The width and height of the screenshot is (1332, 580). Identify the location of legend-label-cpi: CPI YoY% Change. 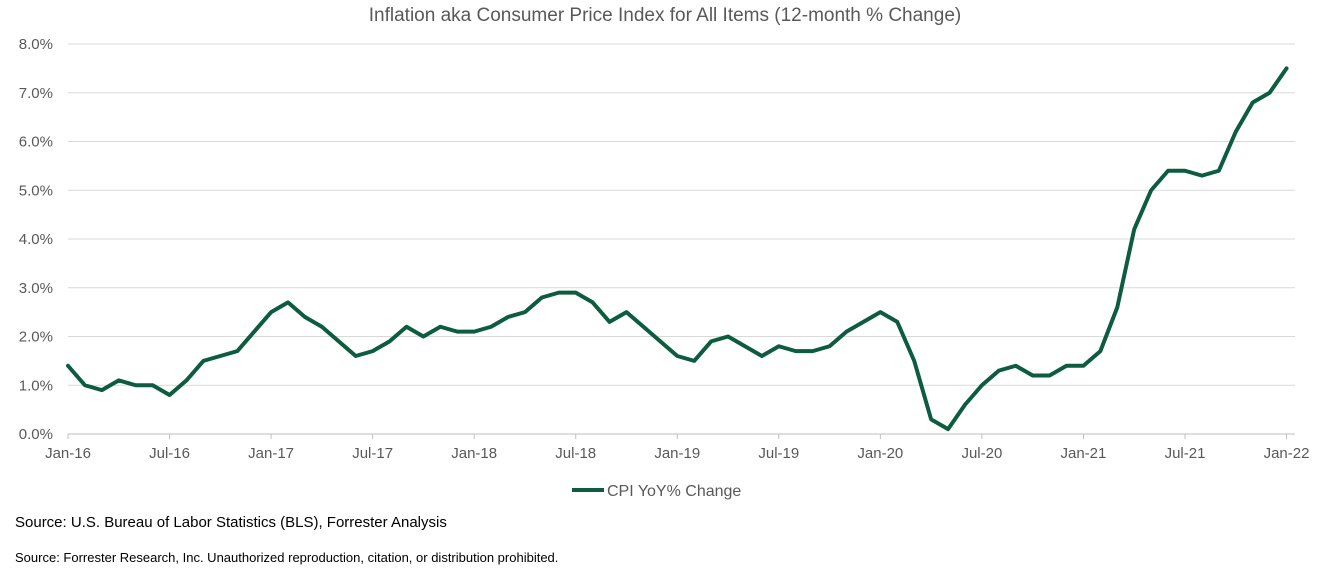
(674, 491).